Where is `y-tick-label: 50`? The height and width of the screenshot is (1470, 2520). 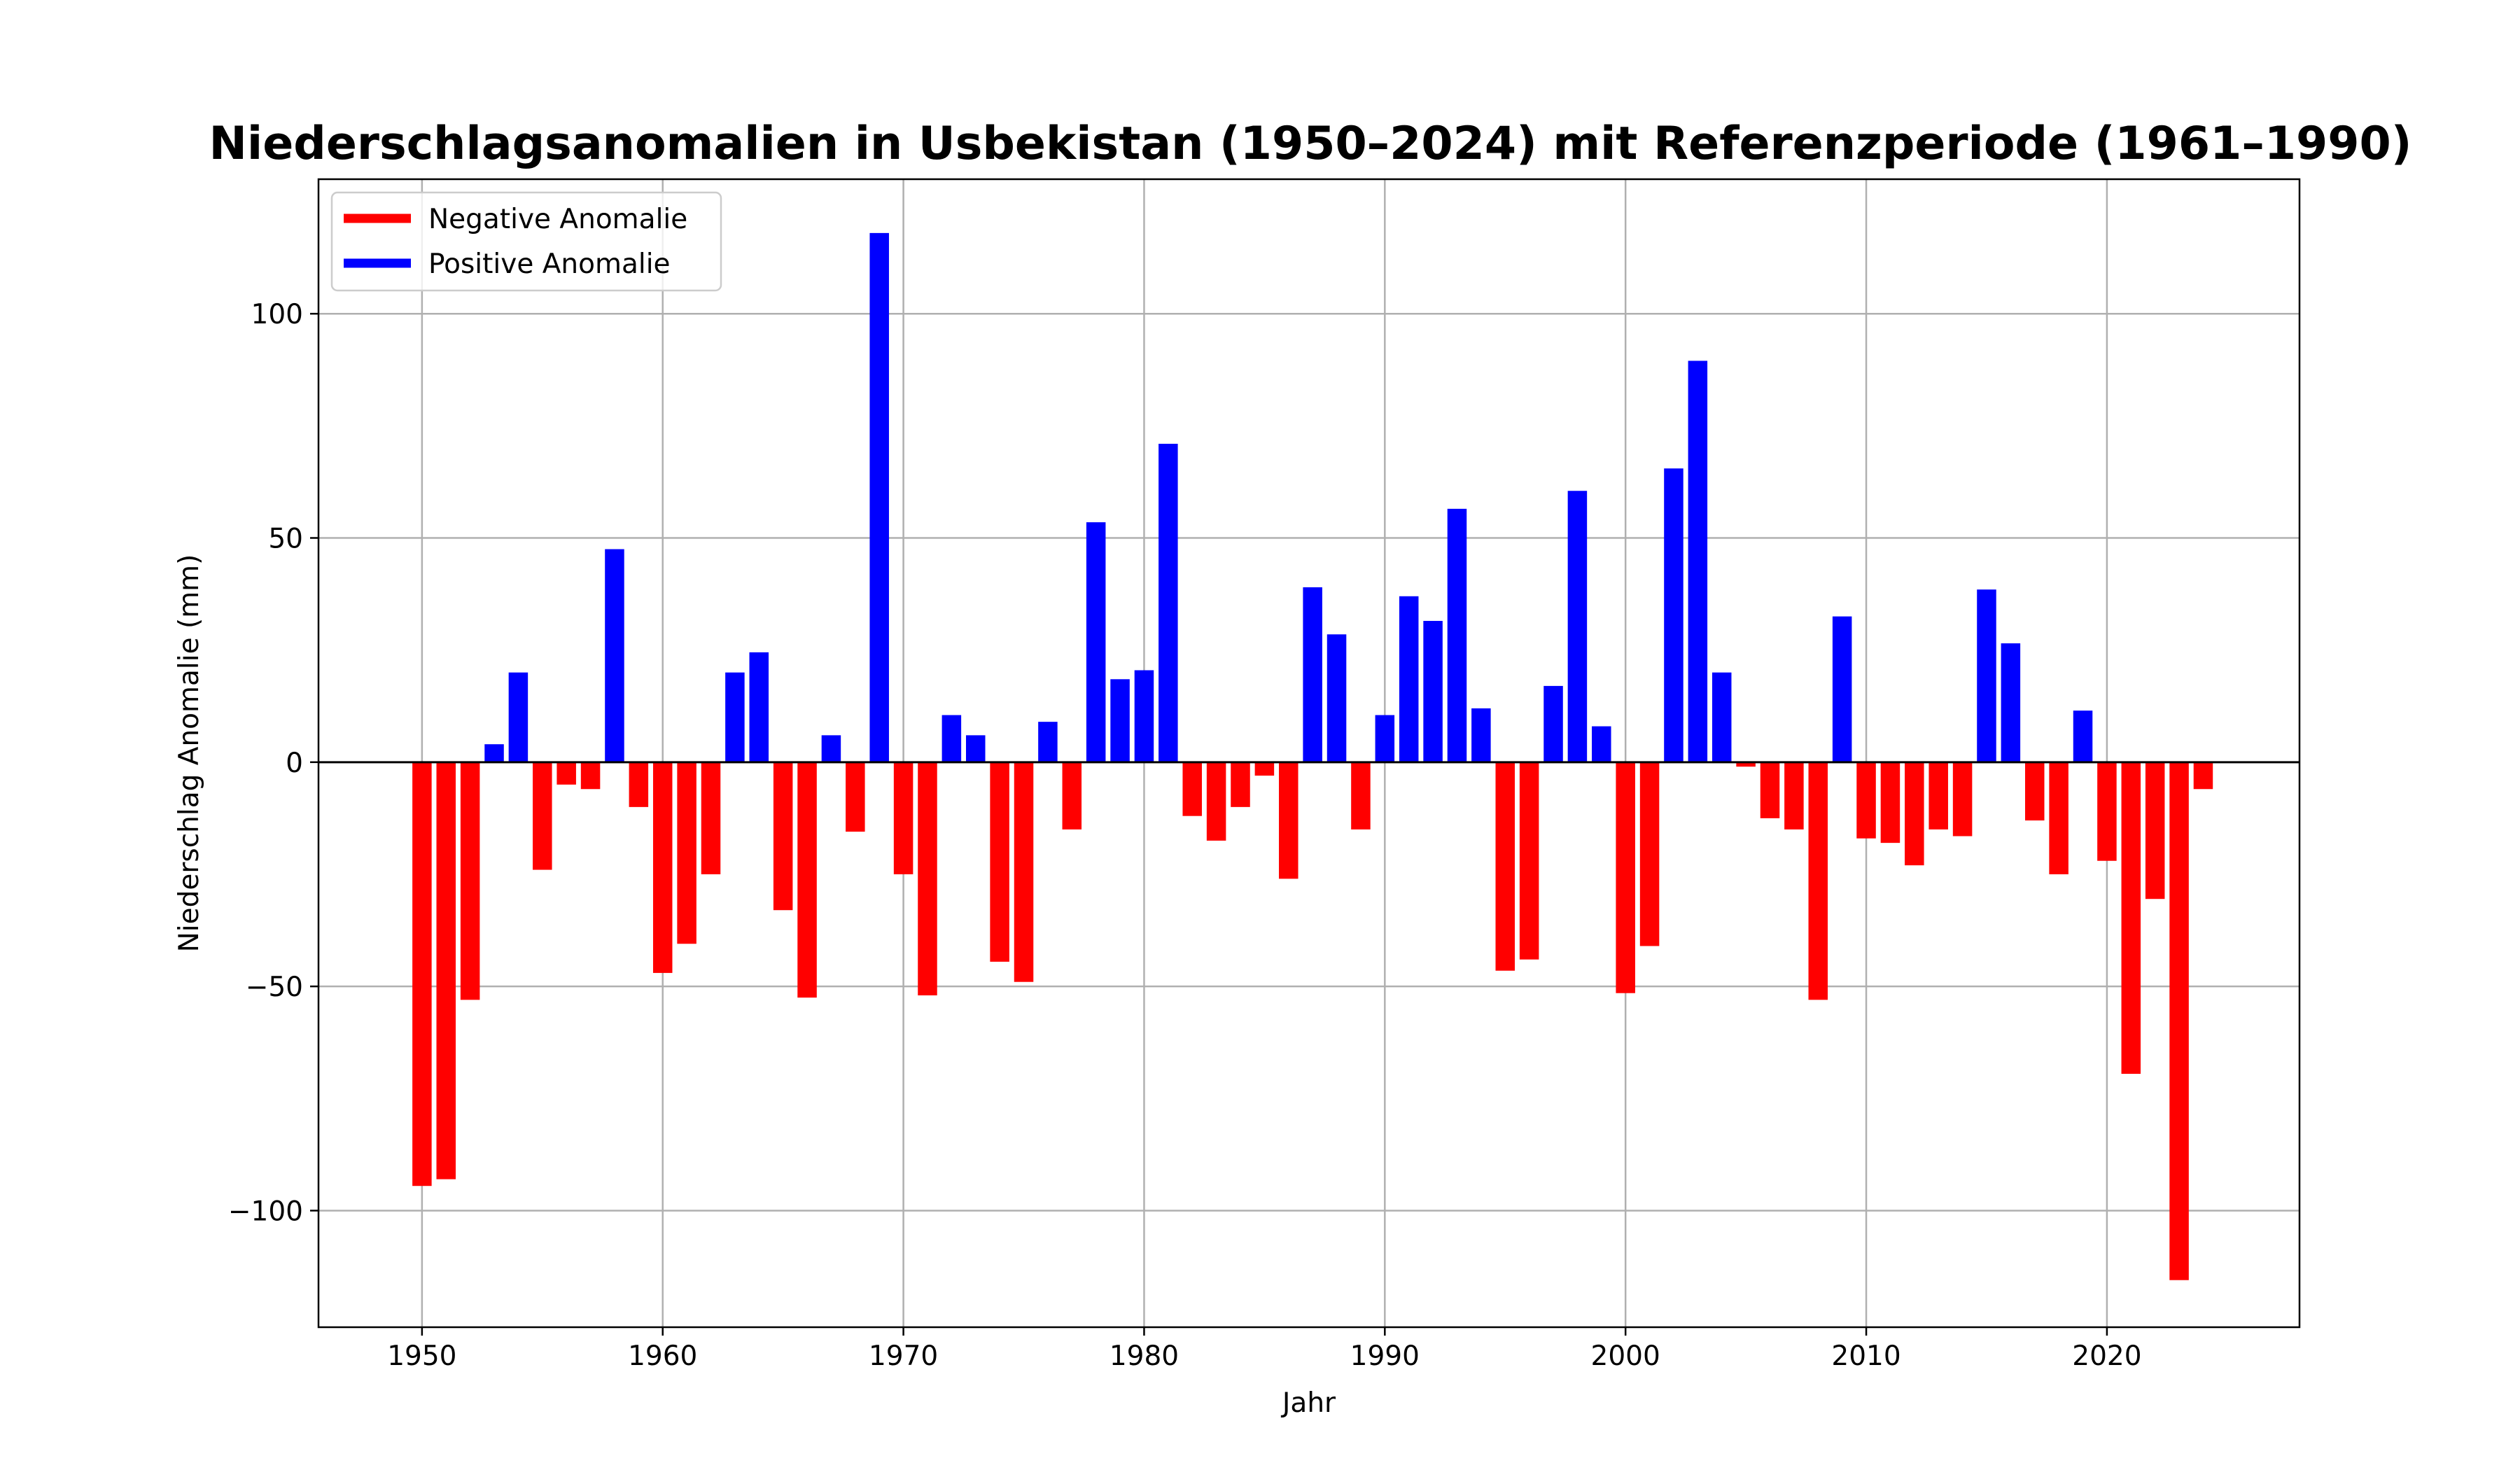
y-tick-label: 50 is located at coordinates (285, 539).